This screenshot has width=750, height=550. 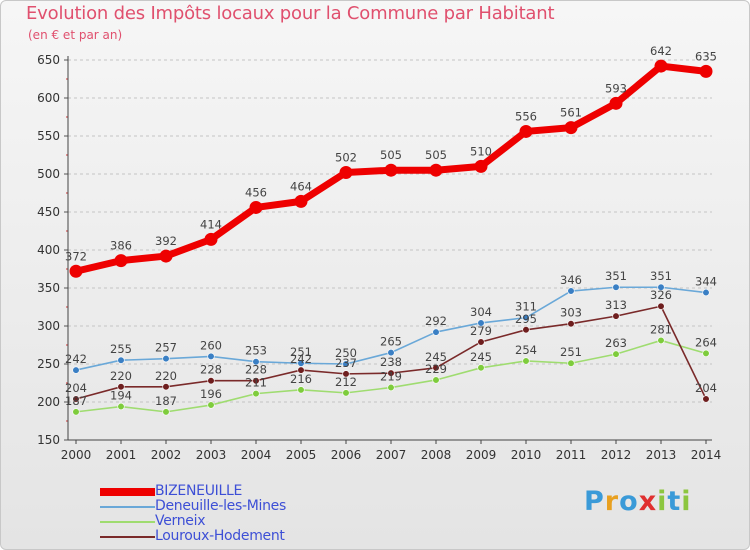 I want to click on legend-item-bizeneuille: BIZENEUILLE, so click(x=193, y=491).